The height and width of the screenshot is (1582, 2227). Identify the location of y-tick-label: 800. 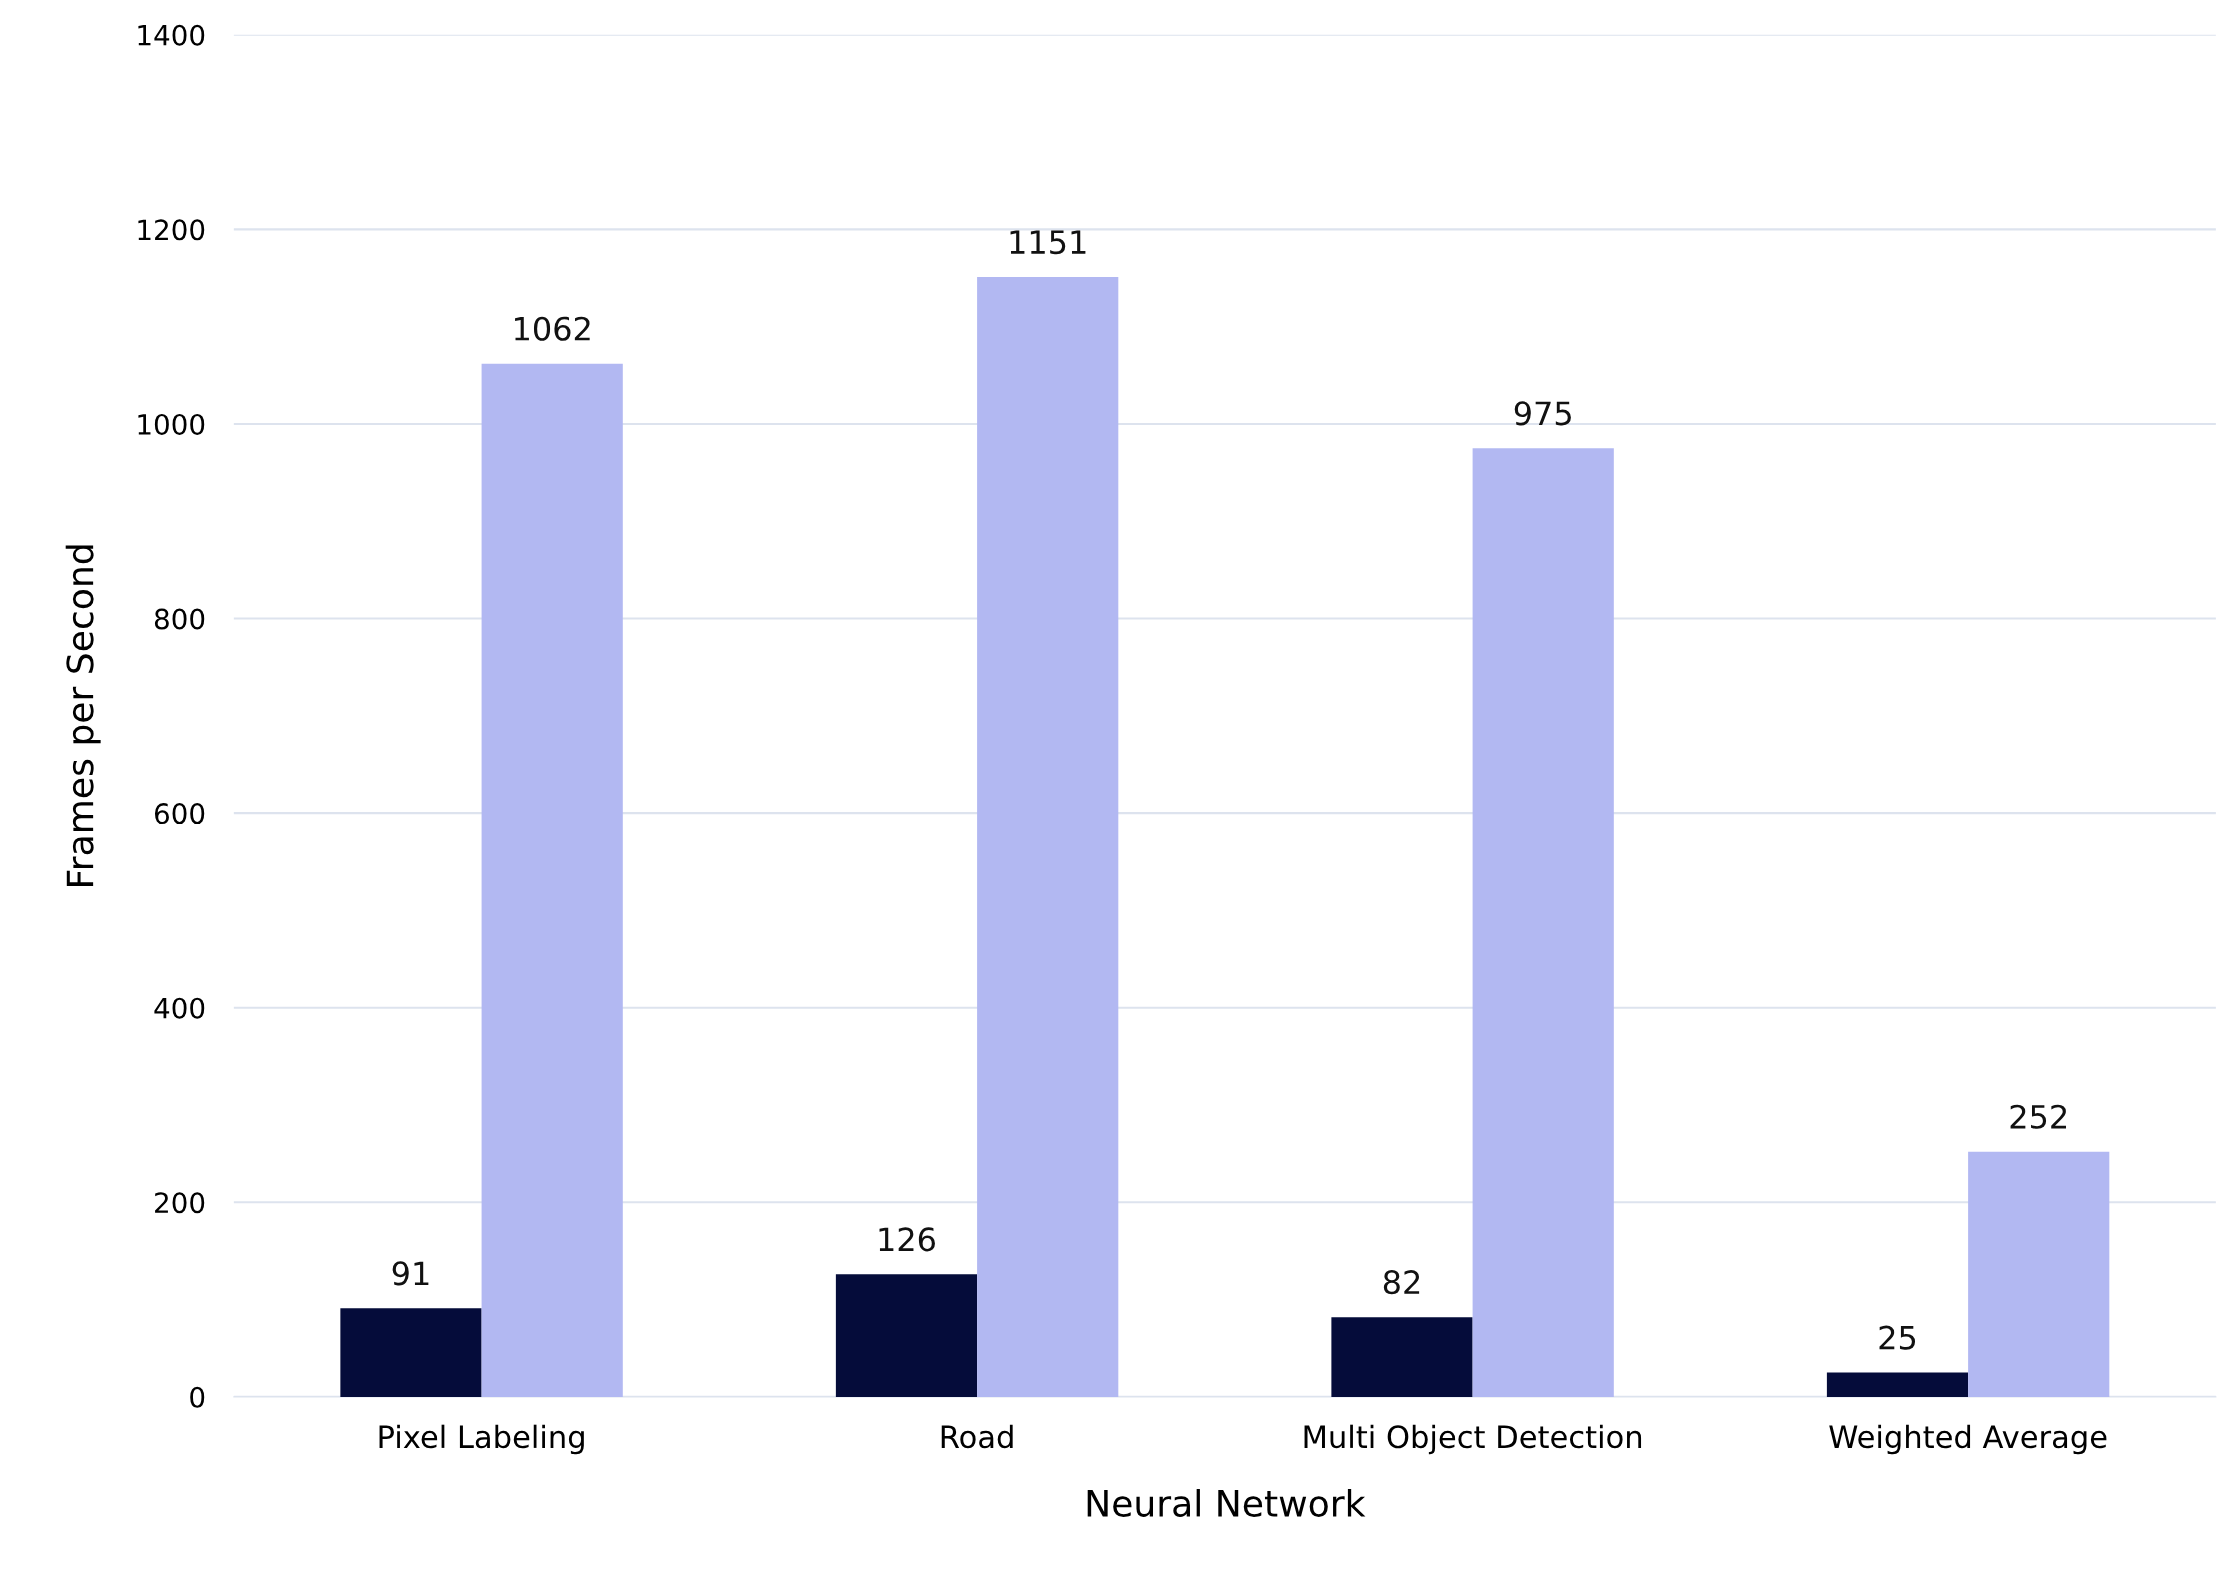
(179, 619).